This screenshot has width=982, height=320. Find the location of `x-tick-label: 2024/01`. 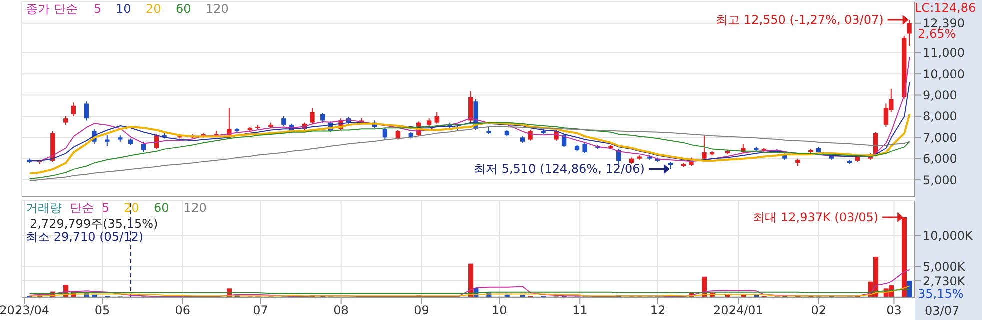

x-tick-label: 2024/01 is located at coordinates (739, 311).